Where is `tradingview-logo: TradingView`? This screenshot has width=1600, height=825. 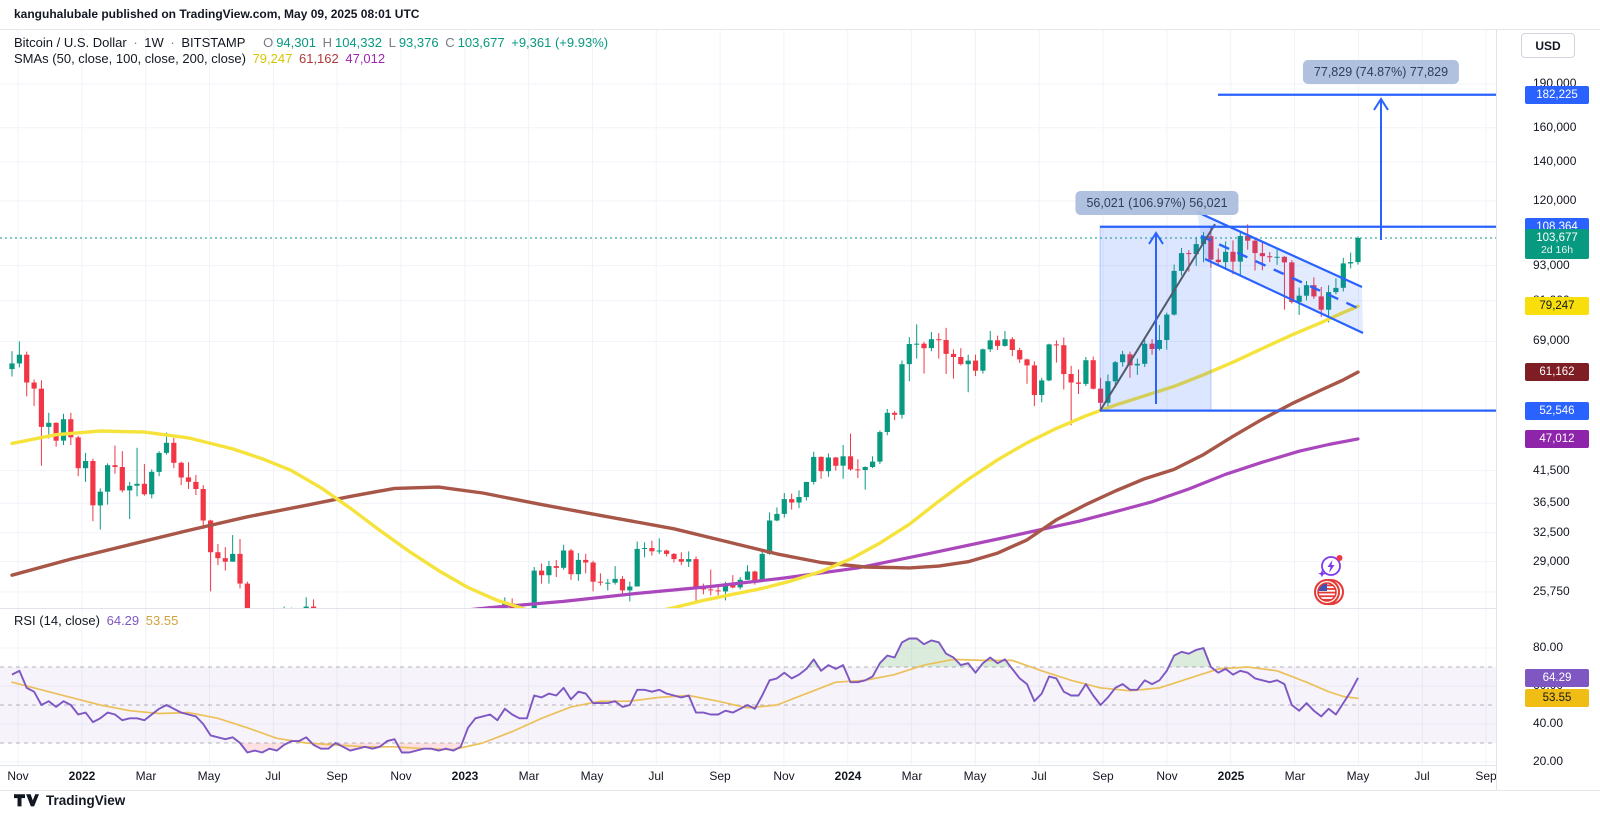
tradingview-logo: TradingView is located at coordinates (69, 800).